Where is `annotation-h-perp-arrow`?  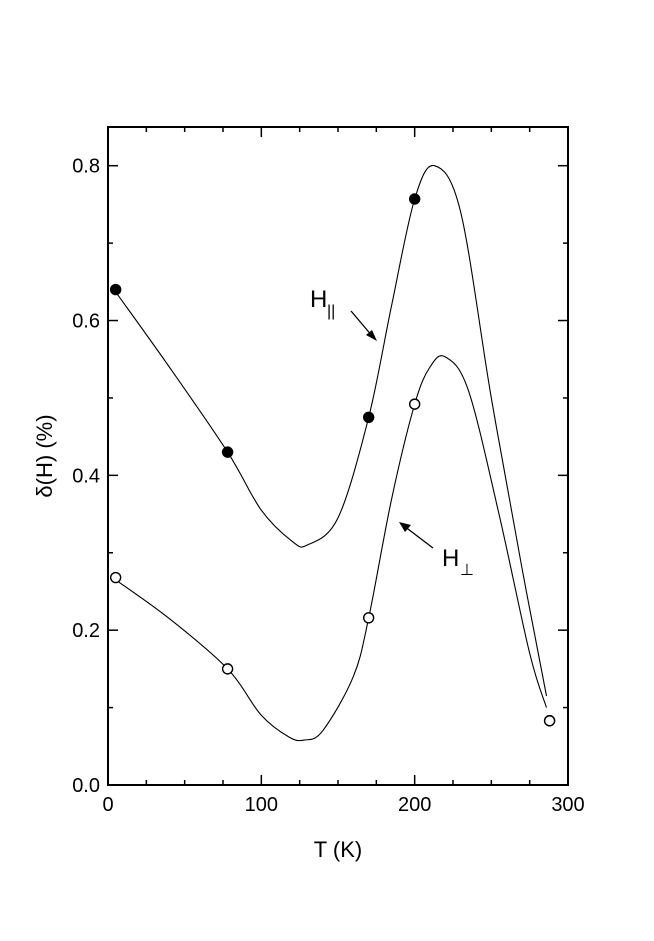
annotation-h-perp-arrow is located at coordinates (418, 537).